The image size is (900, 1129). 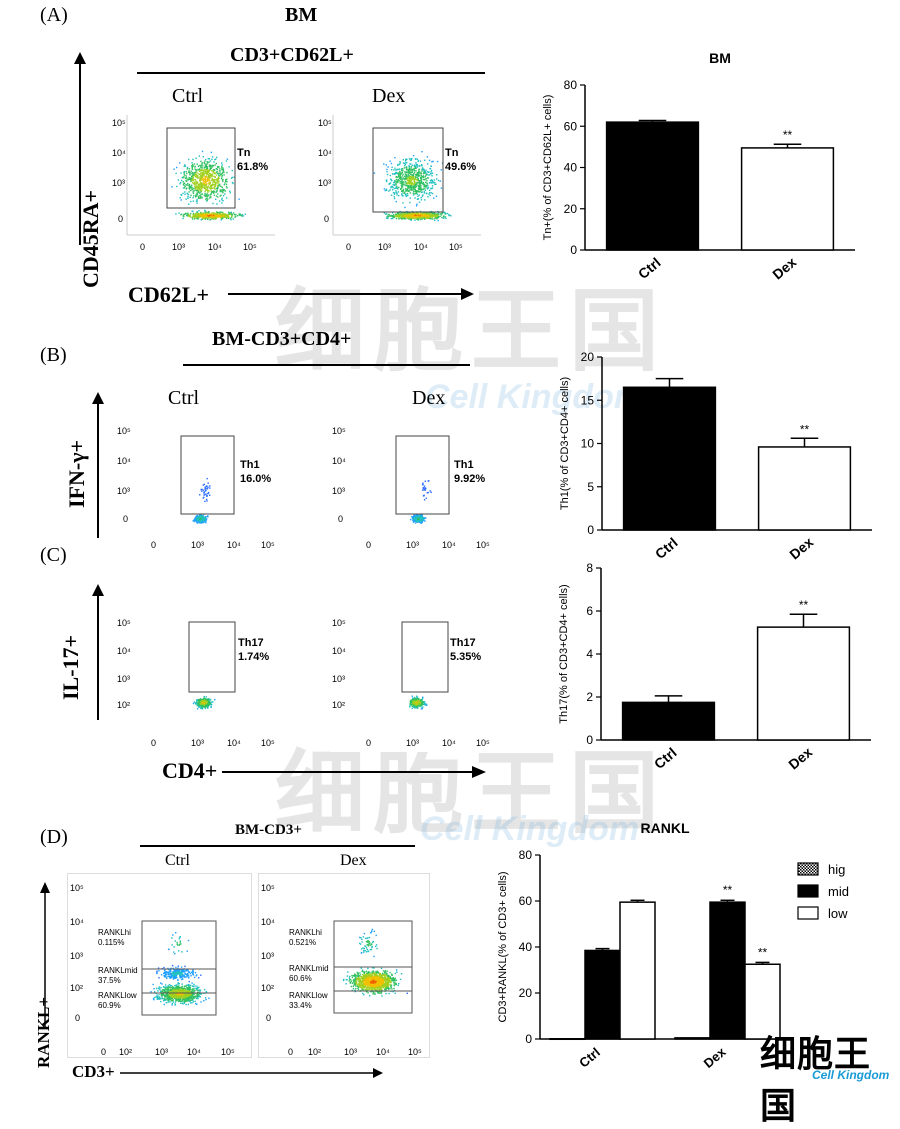 What do you see at coordinates (123, 705) in the screenshot?
I see `tick: 10²` at bounding box center [123, 705].